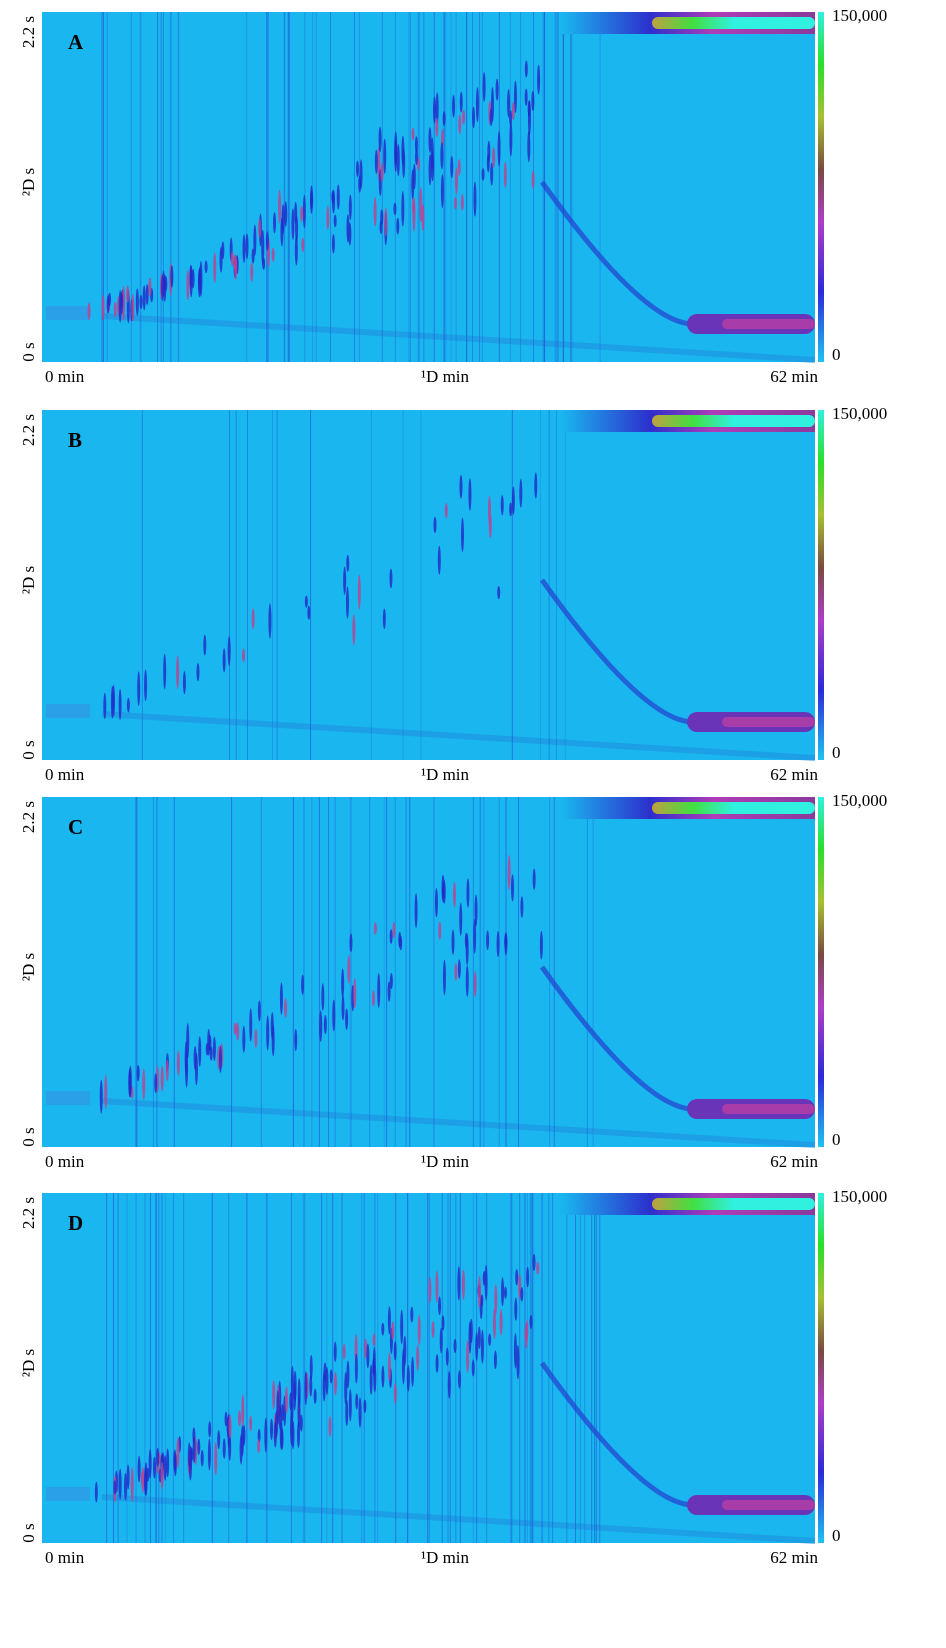  What do you see at coordinates (75, 440) in the screenshot?
I see `panel-letter: B` at bounding box center [75, 440].